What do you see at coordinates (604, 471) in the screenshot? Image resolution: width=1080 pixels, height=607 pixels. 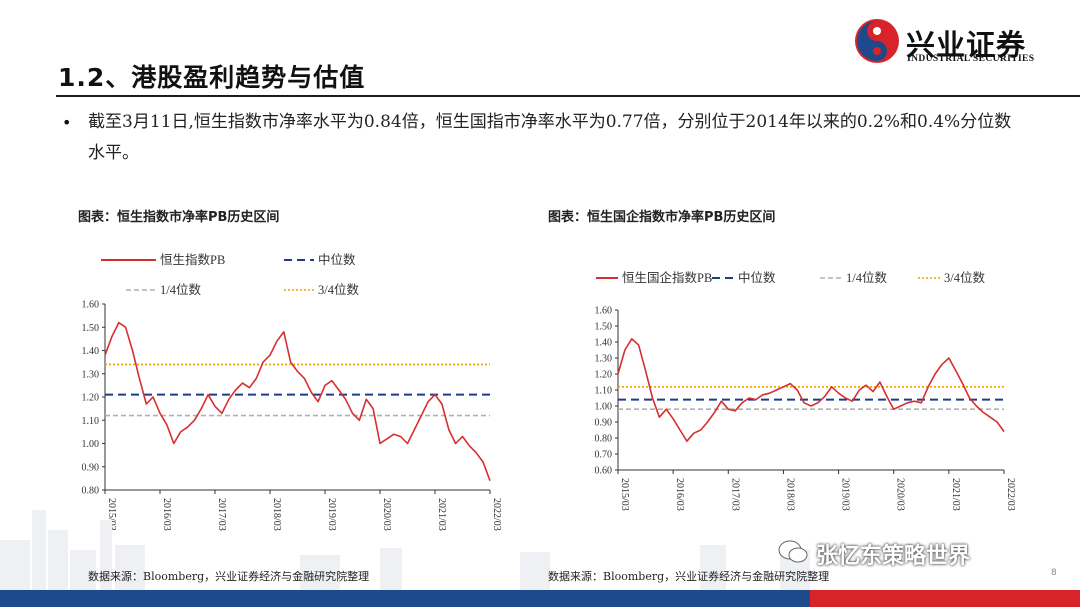 I see `y-tick-label: 0.60` at bounding box center [604, 471].